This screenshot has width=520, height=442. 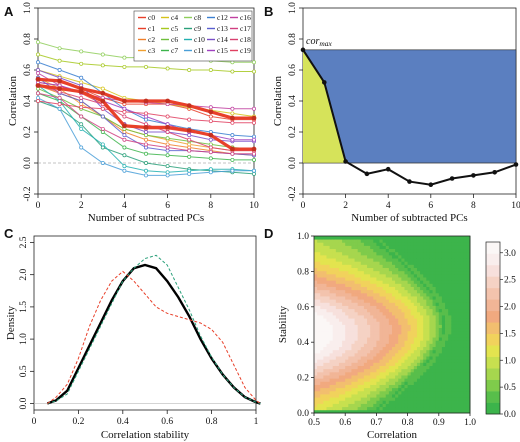 I want to click on y-tick-label: 0.4, so click(x=303, y=343).